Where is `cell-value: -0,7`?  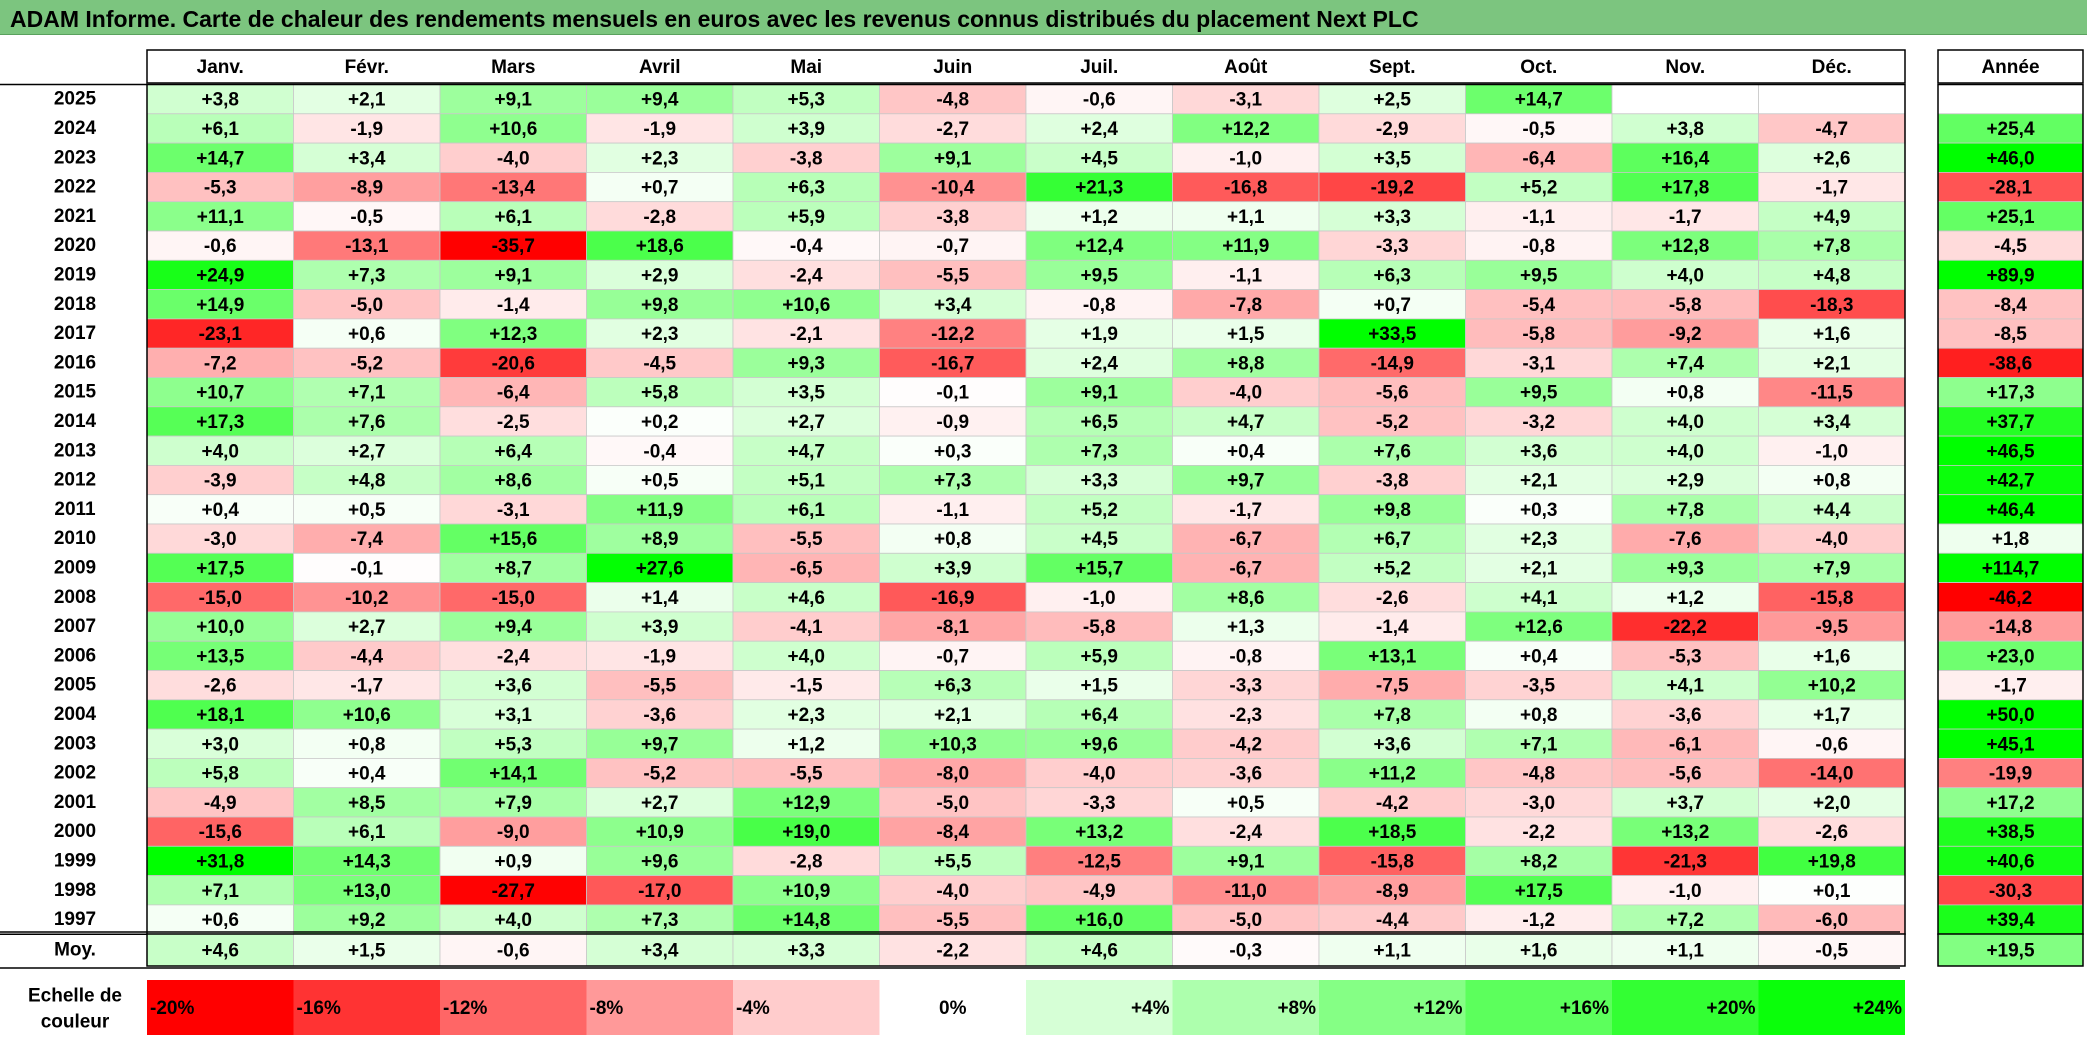
cell-value: -0,7 is located at coordinates (952, 656).